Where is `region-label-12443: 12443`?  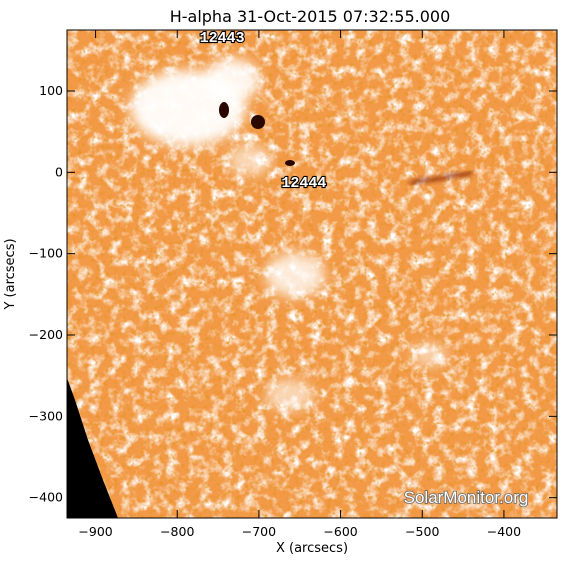
region-label-12443: 12443 is located at coordinates (222, 38).